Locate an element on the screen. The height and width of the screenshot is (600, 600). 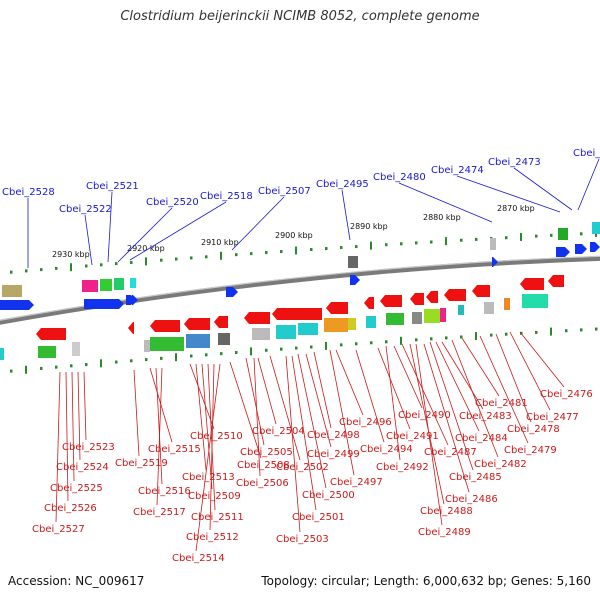
scale-label: 2870 kbp is located at coordinates (516, 208).